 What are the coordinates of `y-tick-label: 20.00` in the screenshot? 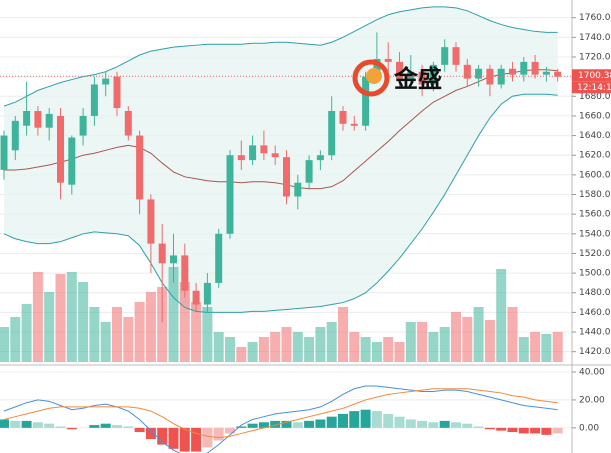 It's located at (592, 400).